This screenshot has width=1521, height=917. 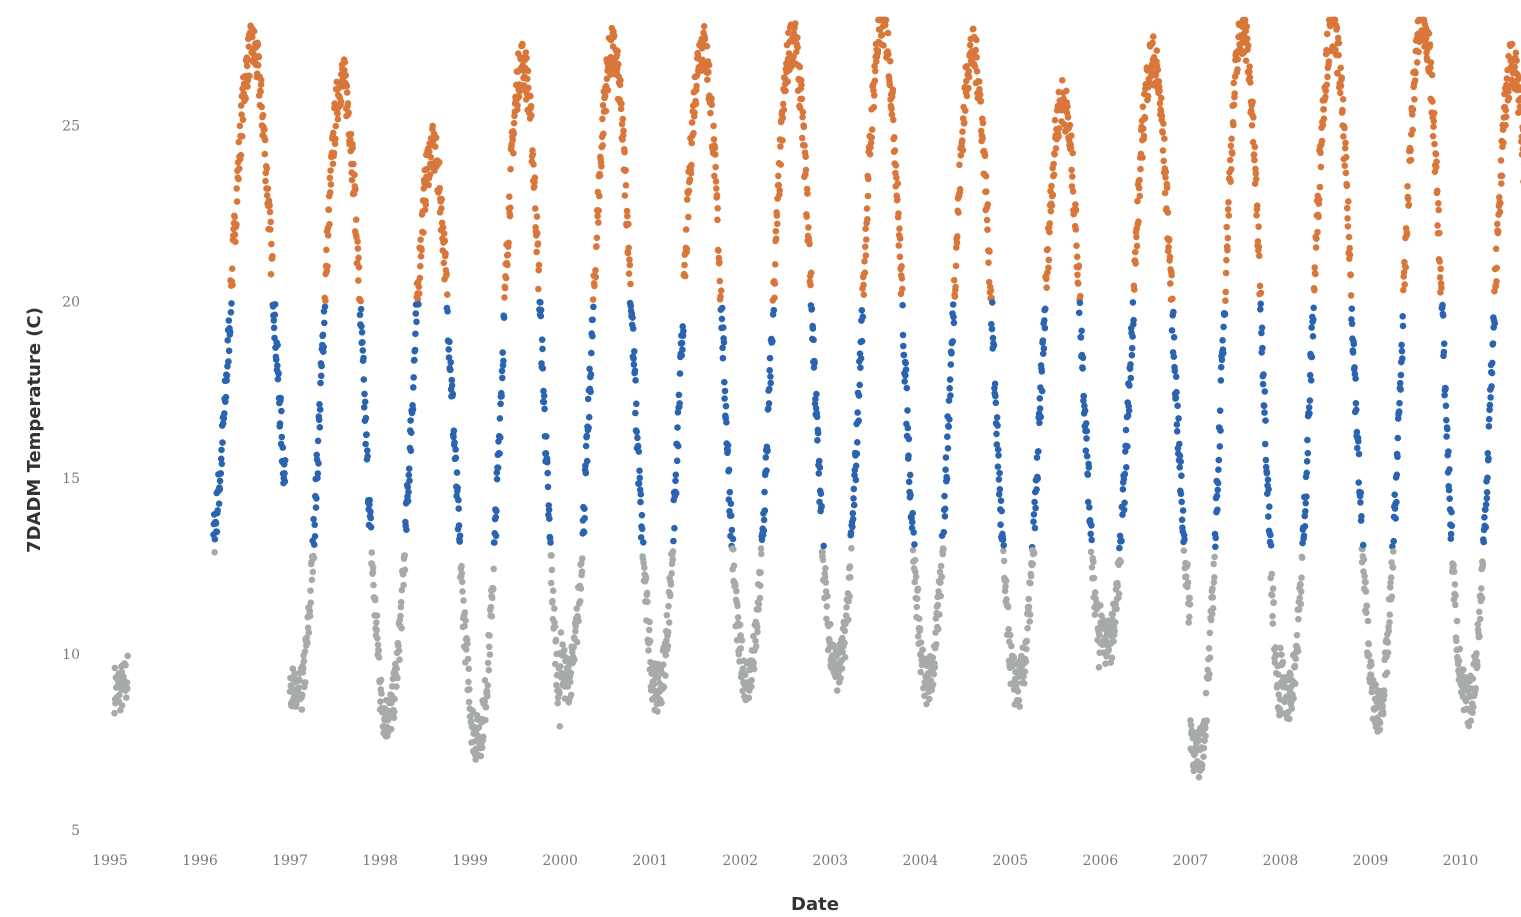 What do you see at coordinates (830, 861) in the screenshot?
I see `x-tick-label: 2003` at bounding box center [830, 861].